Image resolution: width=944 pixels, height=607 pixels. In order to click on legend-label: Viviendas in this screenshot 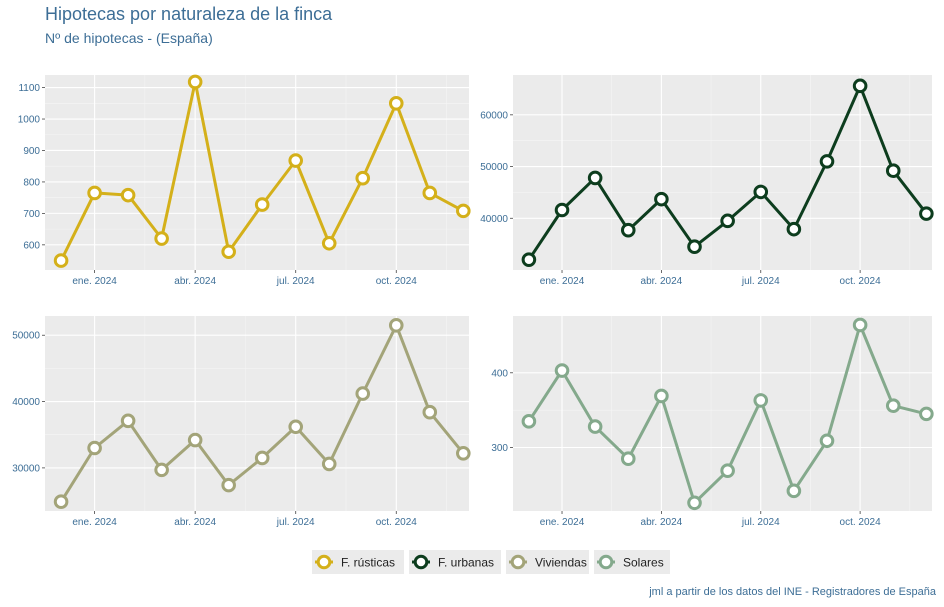, I will do `click(561, 563)`.